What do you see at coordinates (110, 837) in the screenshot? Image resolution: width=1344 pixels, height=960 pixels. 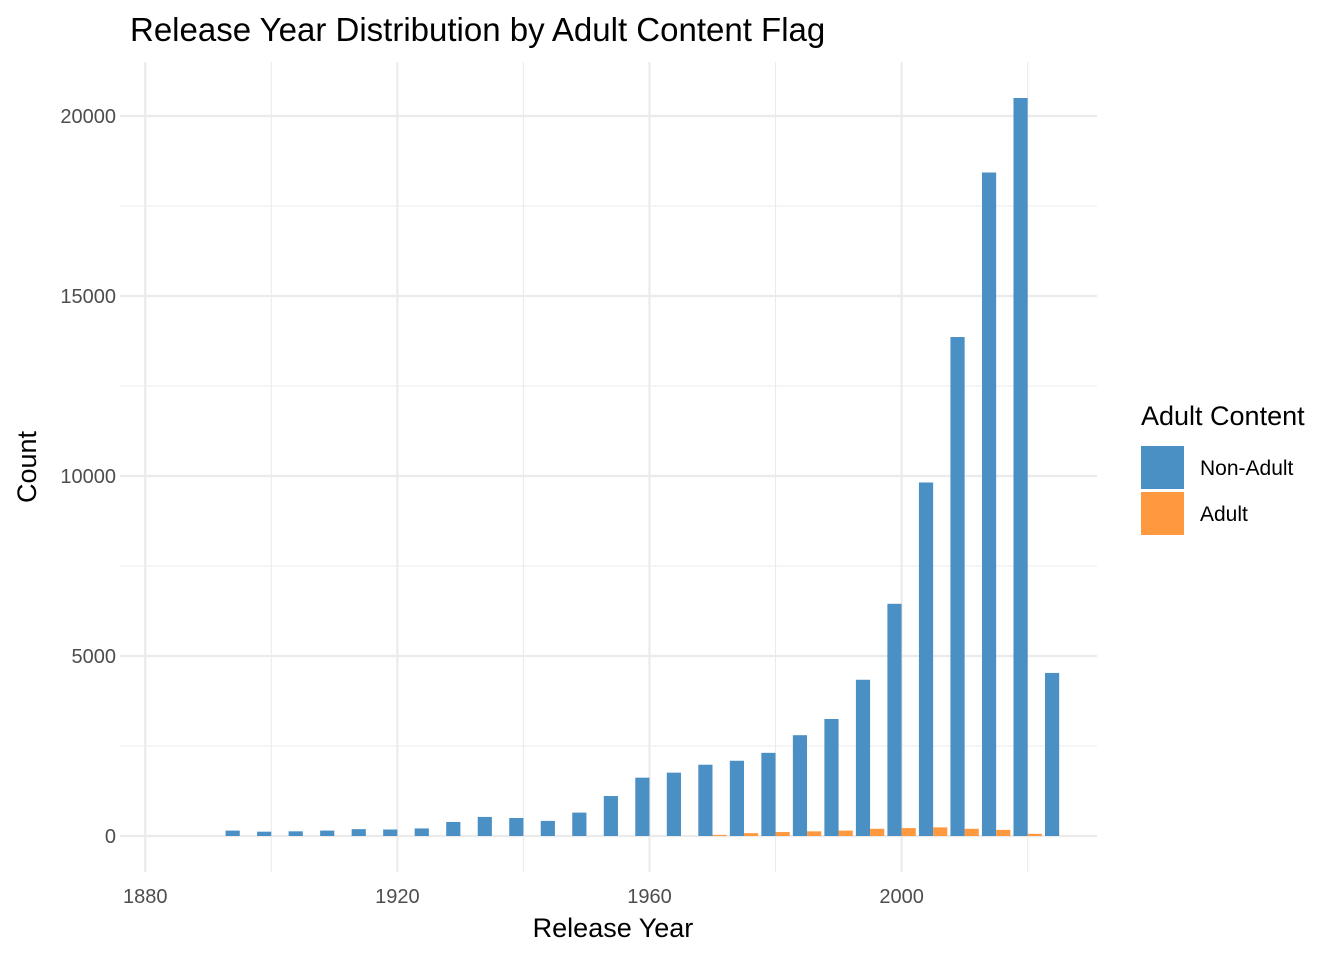 I see `y-tick-label: 0` at bounding box center [110, 837].